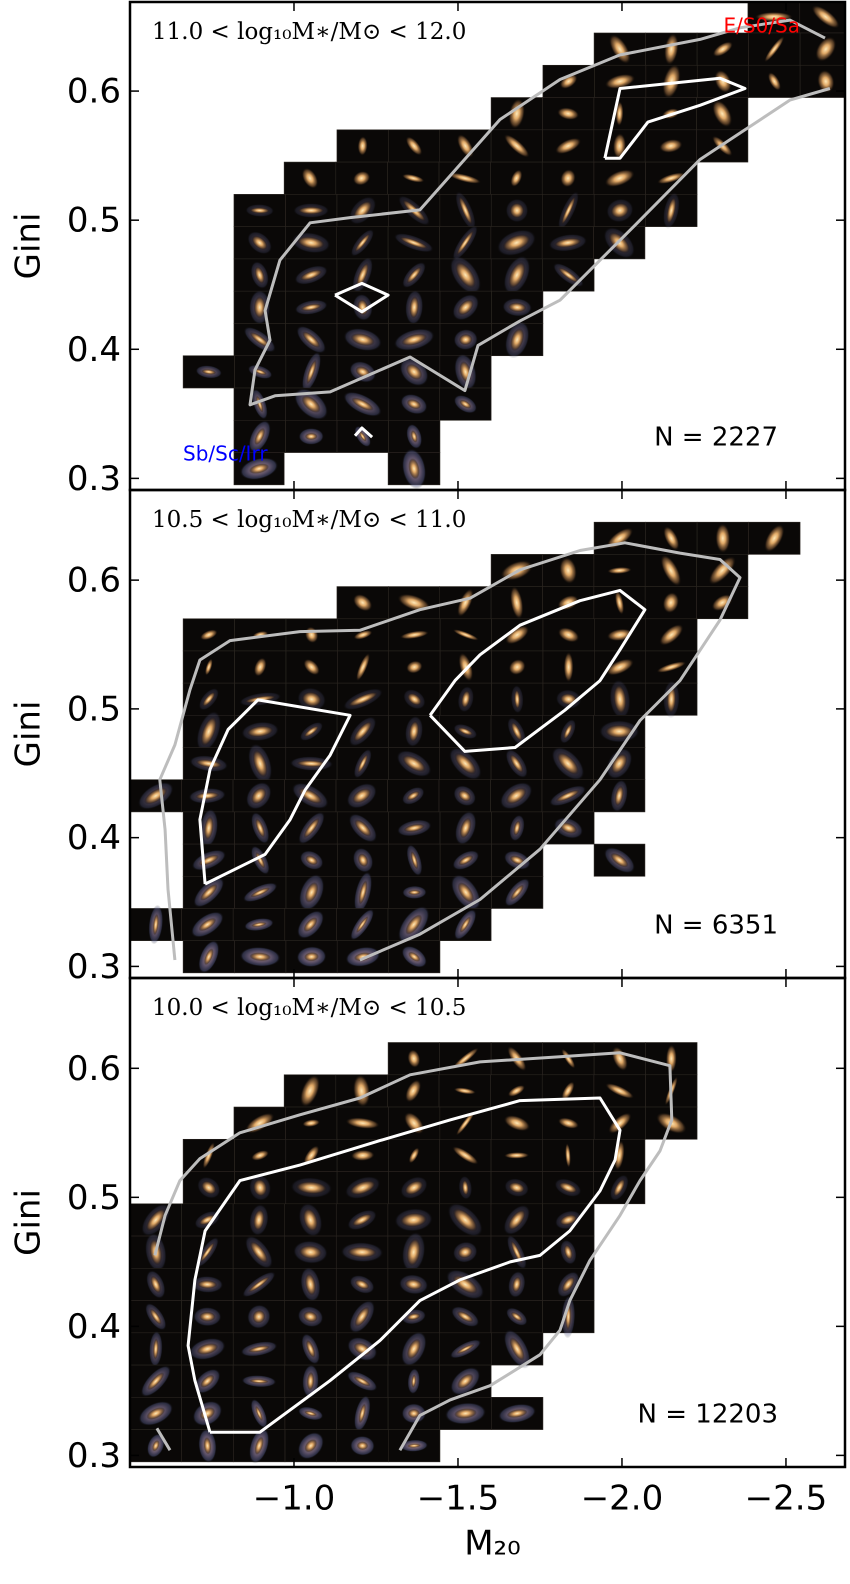  Describe the element at coordinates (458, 1499) in the screenshot. I see `x-tick-label: −1.5` at that location.